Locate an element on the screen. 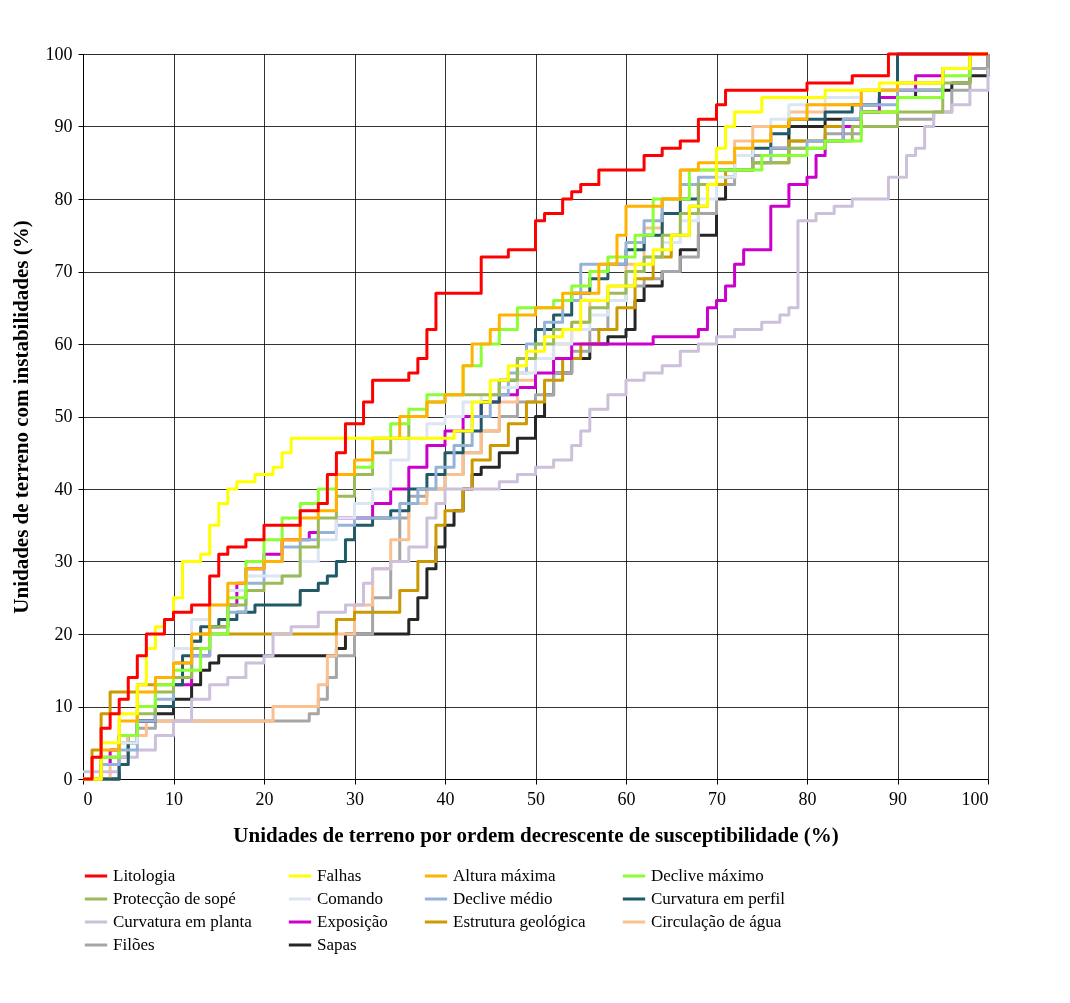  y-tick-label: 50 is located at coordinates (63, 416).